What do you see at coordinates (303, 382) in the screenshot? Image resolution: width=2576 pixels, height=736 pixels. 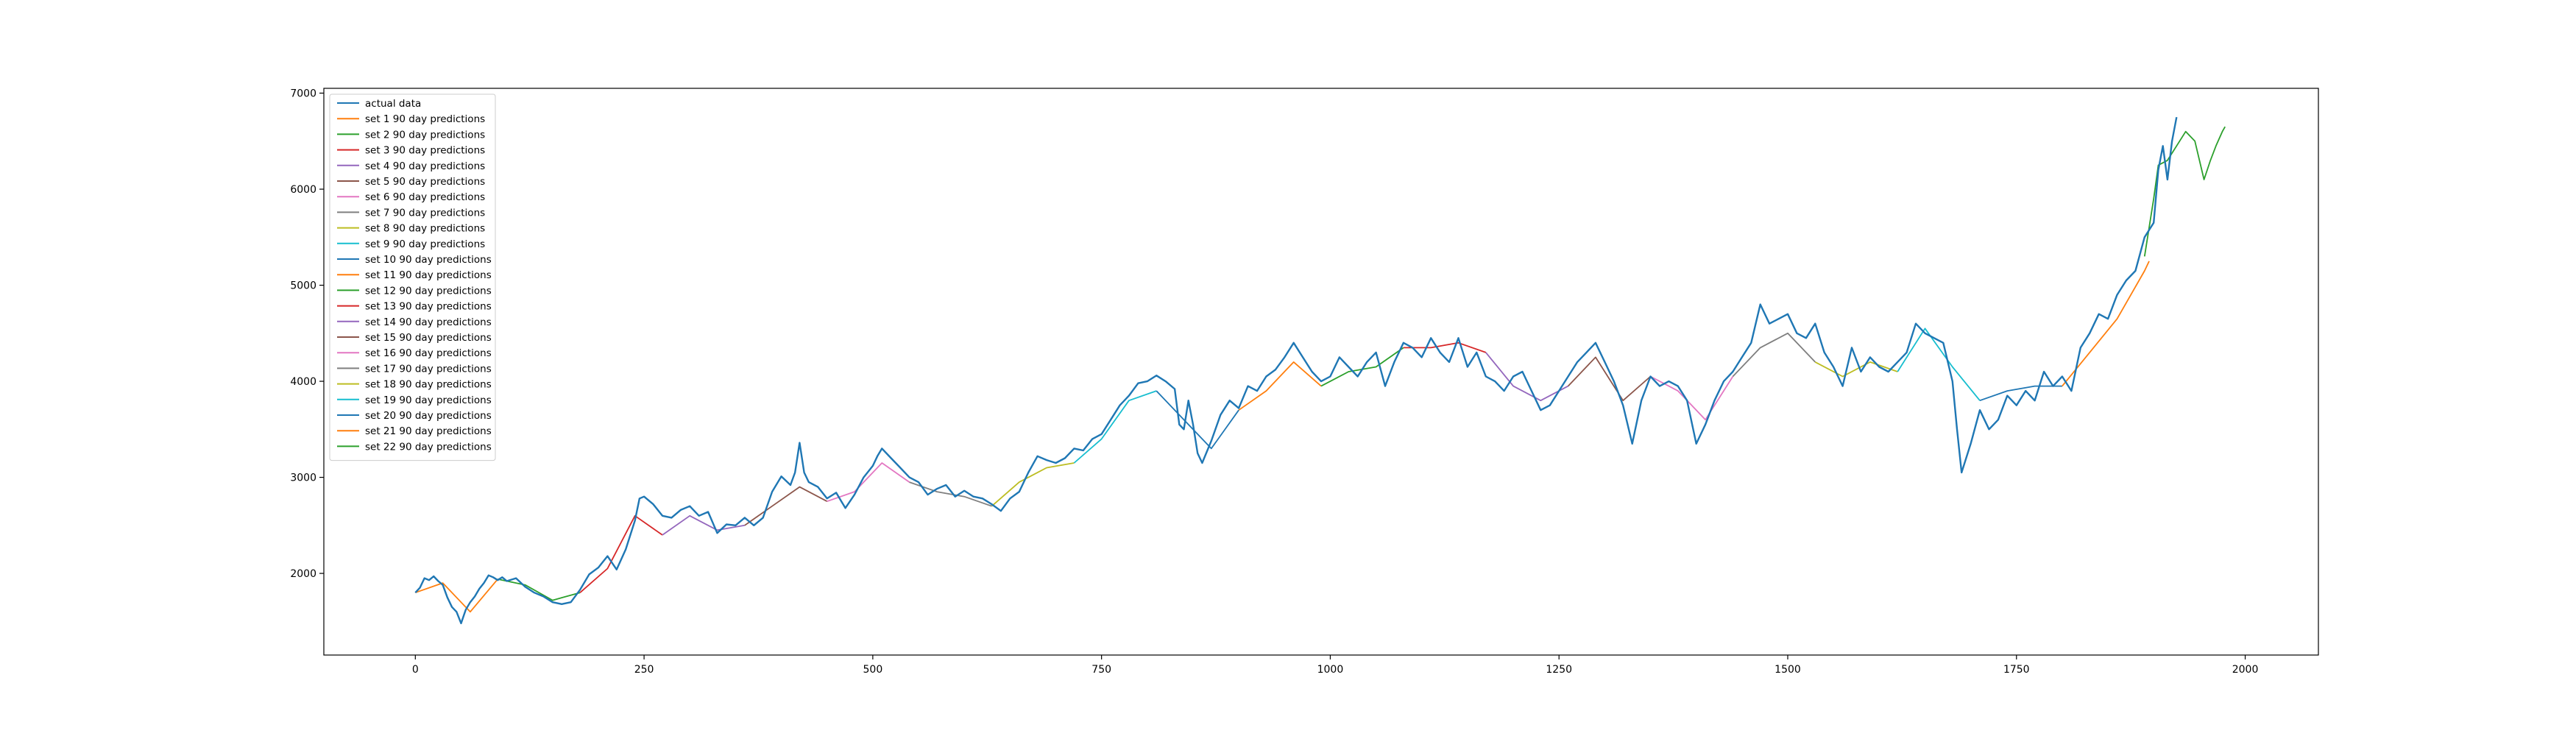 I see `y-tick-label: 4000` at bounding box center [303, 382].